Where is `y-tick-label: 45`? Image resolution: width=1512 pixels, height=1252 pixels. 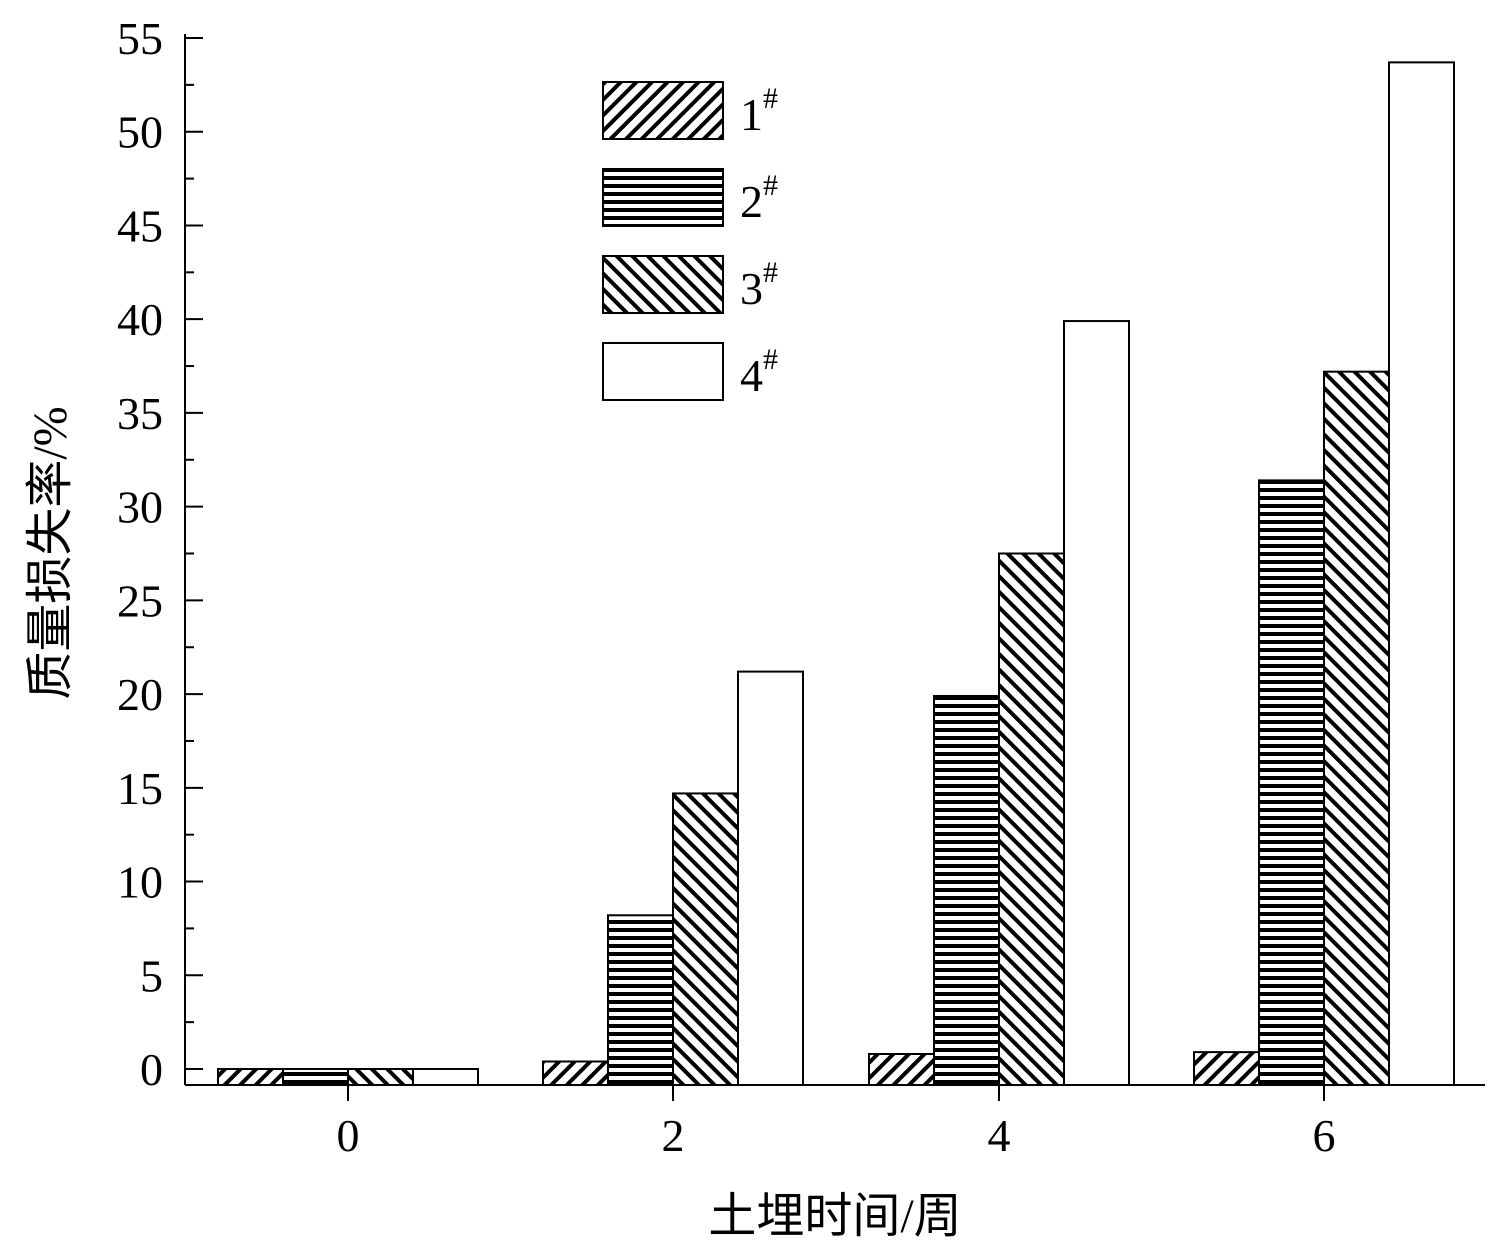
y-tick-label: 45 is located at coordinates (140, 225).